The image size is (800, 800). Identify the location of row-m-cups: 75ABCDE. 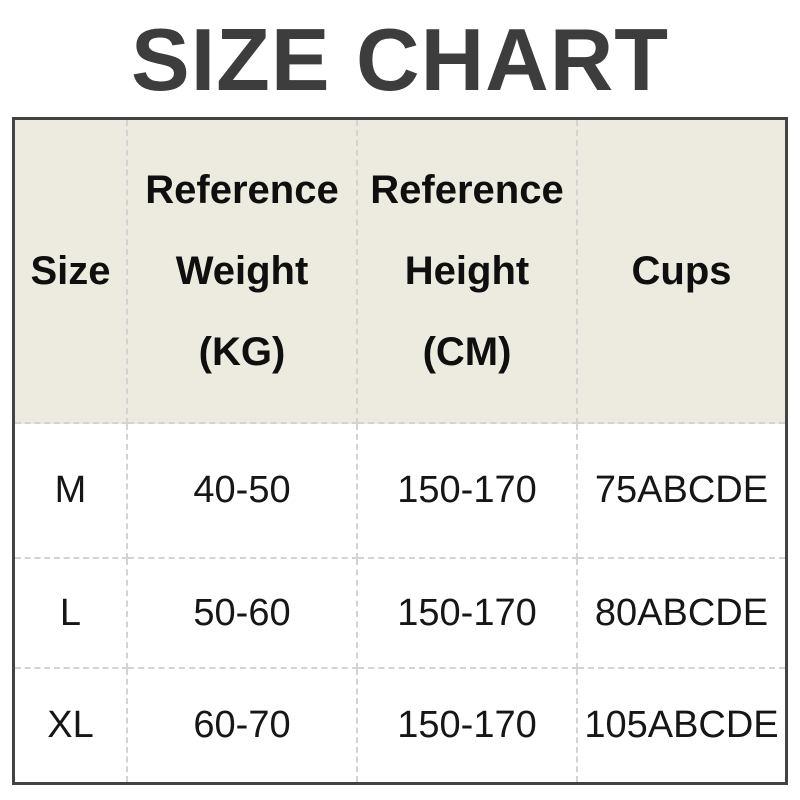
(681, 491).